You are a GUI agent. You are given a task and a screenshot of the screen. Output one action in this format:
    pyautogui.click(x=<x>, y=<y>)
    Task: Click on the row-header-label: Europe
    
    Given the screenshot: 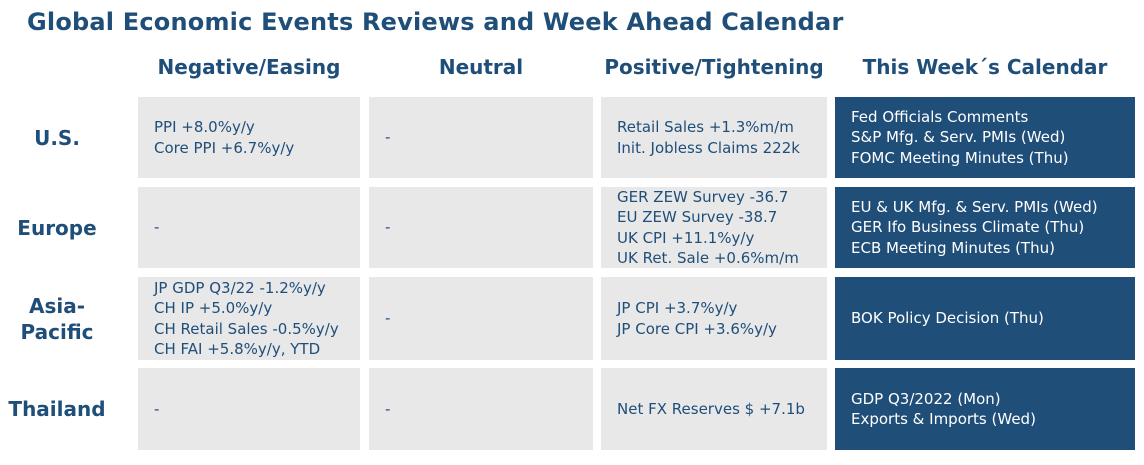 What is the action you would take?
    pyautogui.click(x=57, y=227)
    